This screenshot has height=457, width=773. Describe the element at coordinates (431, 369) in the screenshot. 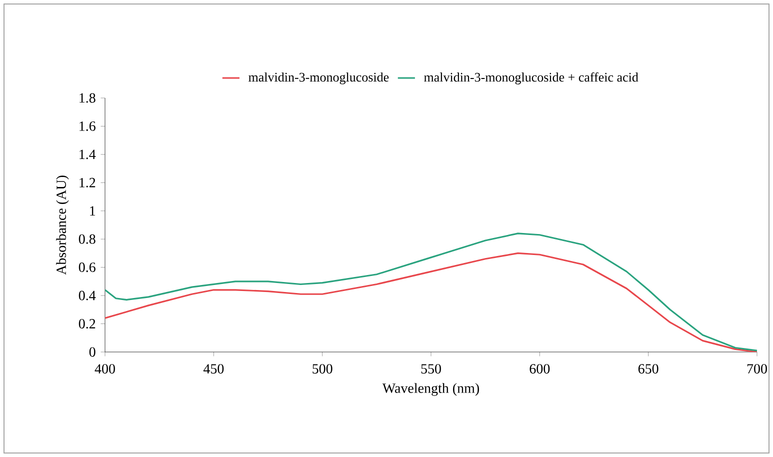

I see `x-tick-label: 550` at that location.